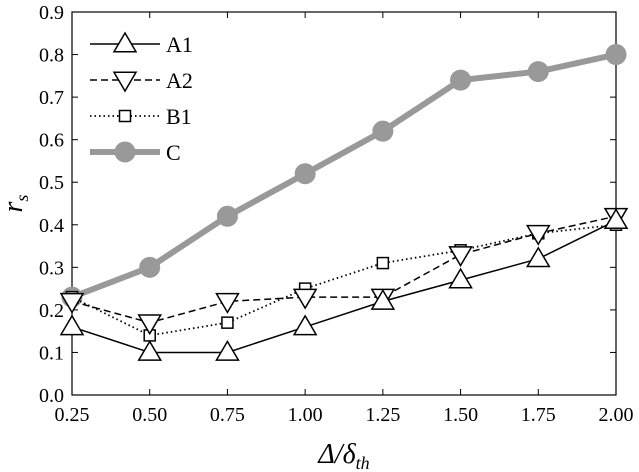 The height and width of the screenshot is (472, 639). Describe the element at coordinates (51, 13) in the screenshot. I see `y-tick-label: 0.9` at that location.